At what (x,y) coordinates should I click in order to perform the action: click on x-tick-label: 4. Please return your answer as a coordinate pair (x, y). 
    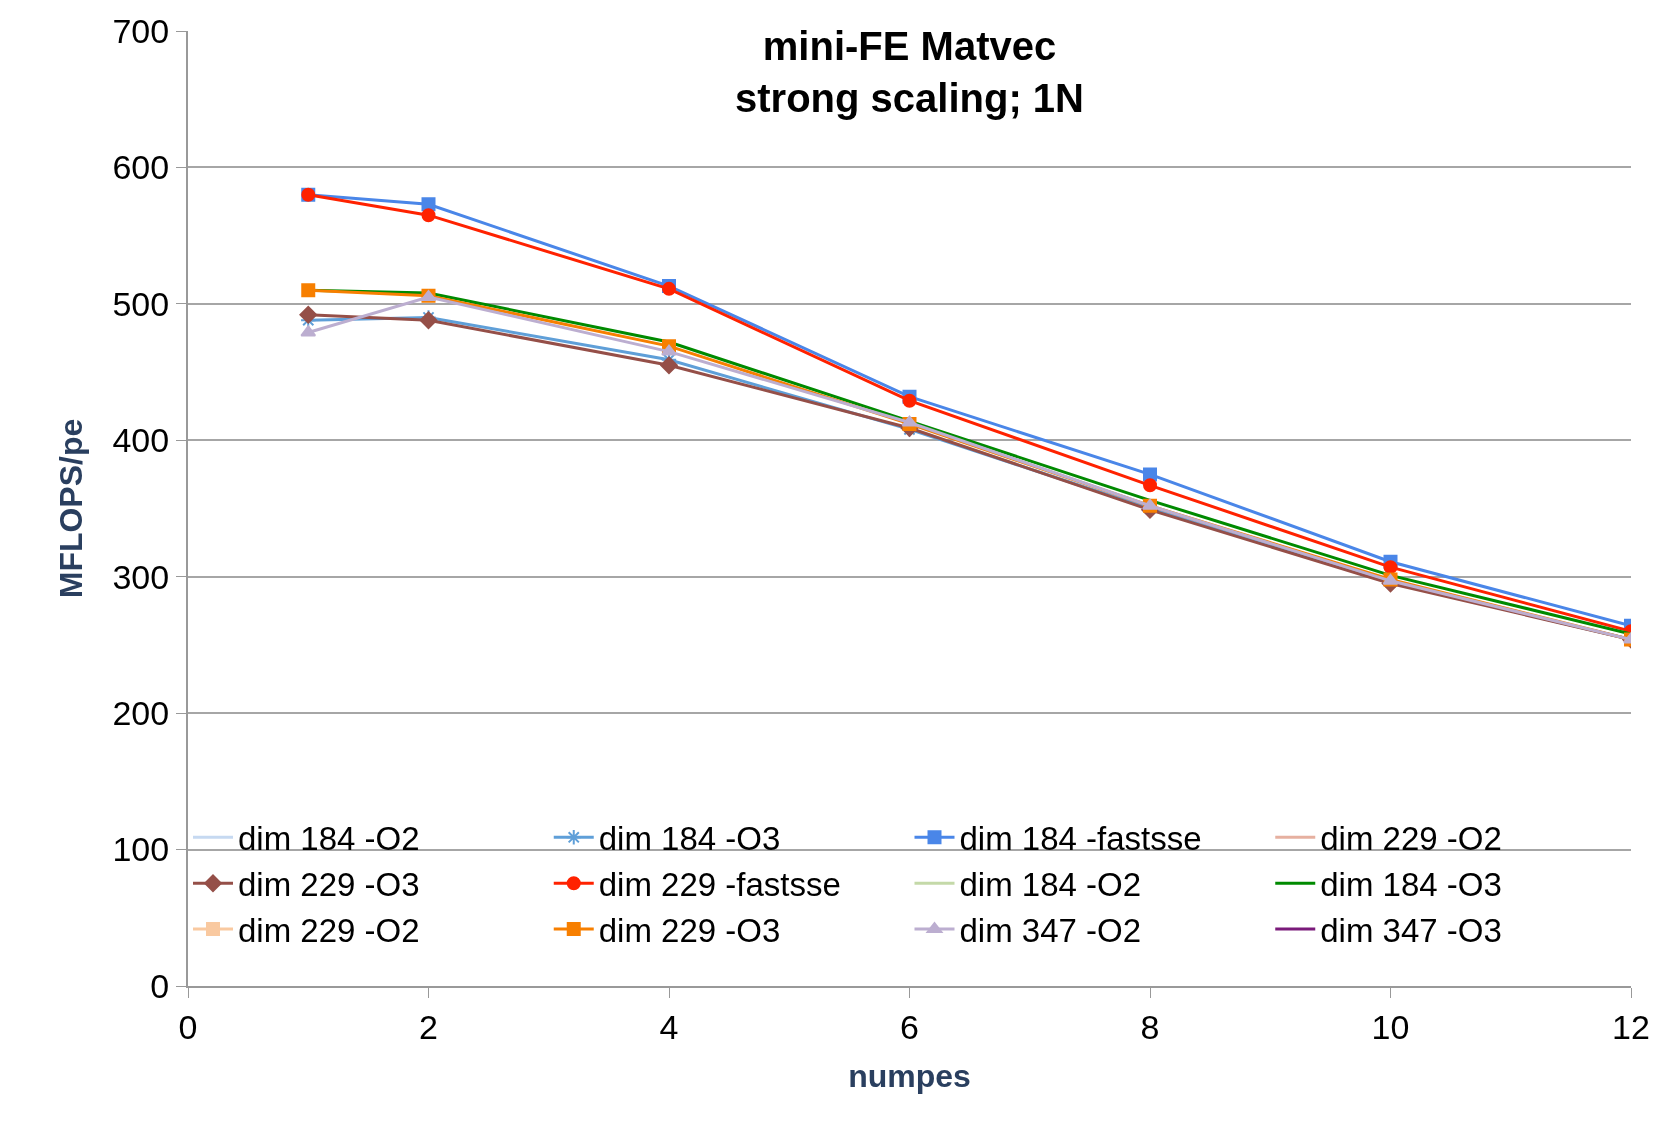
    Looking at the image, I should click on (669, 1026).